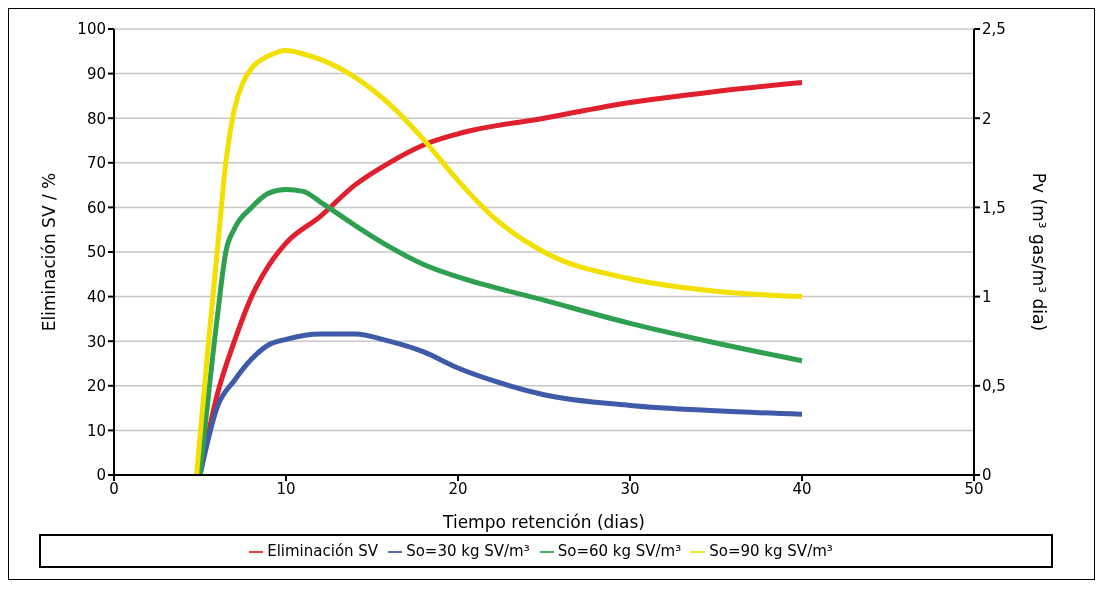  Describe the element at coordinates (771, 551) in the screenshot. I see `legend-label: So=90 kg SV/m³` at that location.